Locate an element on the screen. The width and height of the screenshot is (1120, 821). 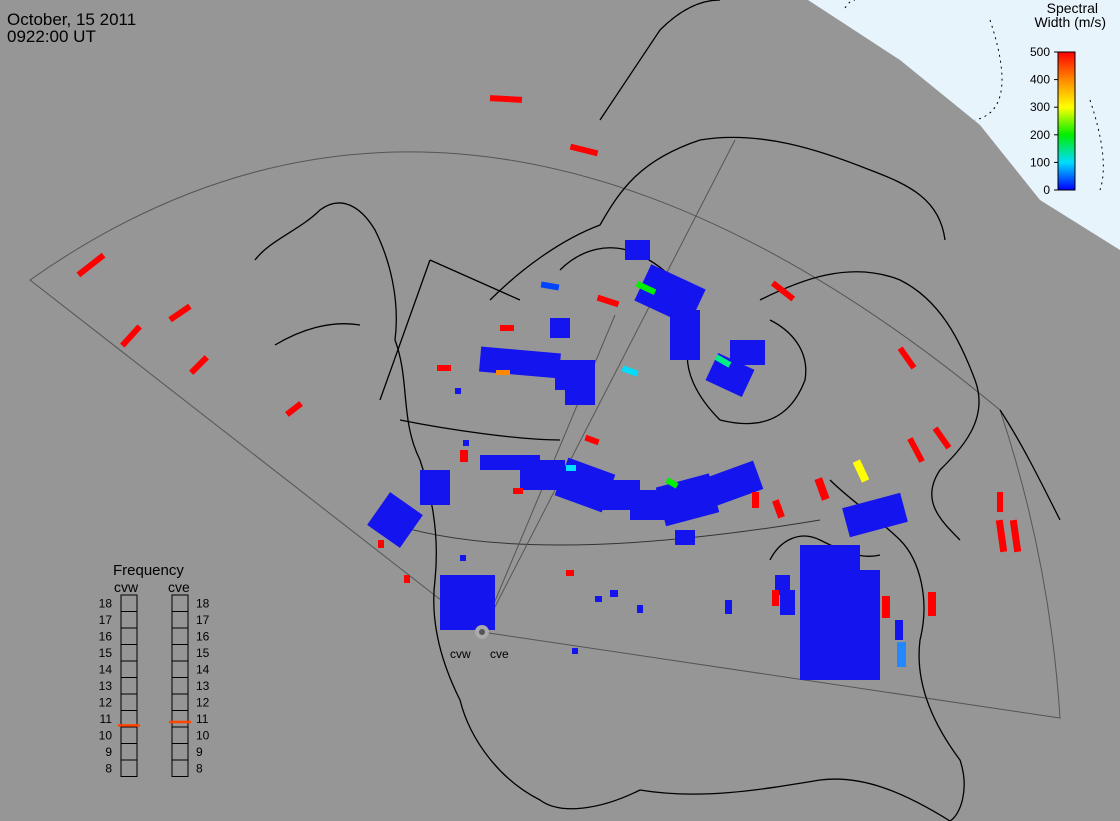
colorbar-ticks: 500 400 300 200 100 0 is located at coordinates (1044, 121).